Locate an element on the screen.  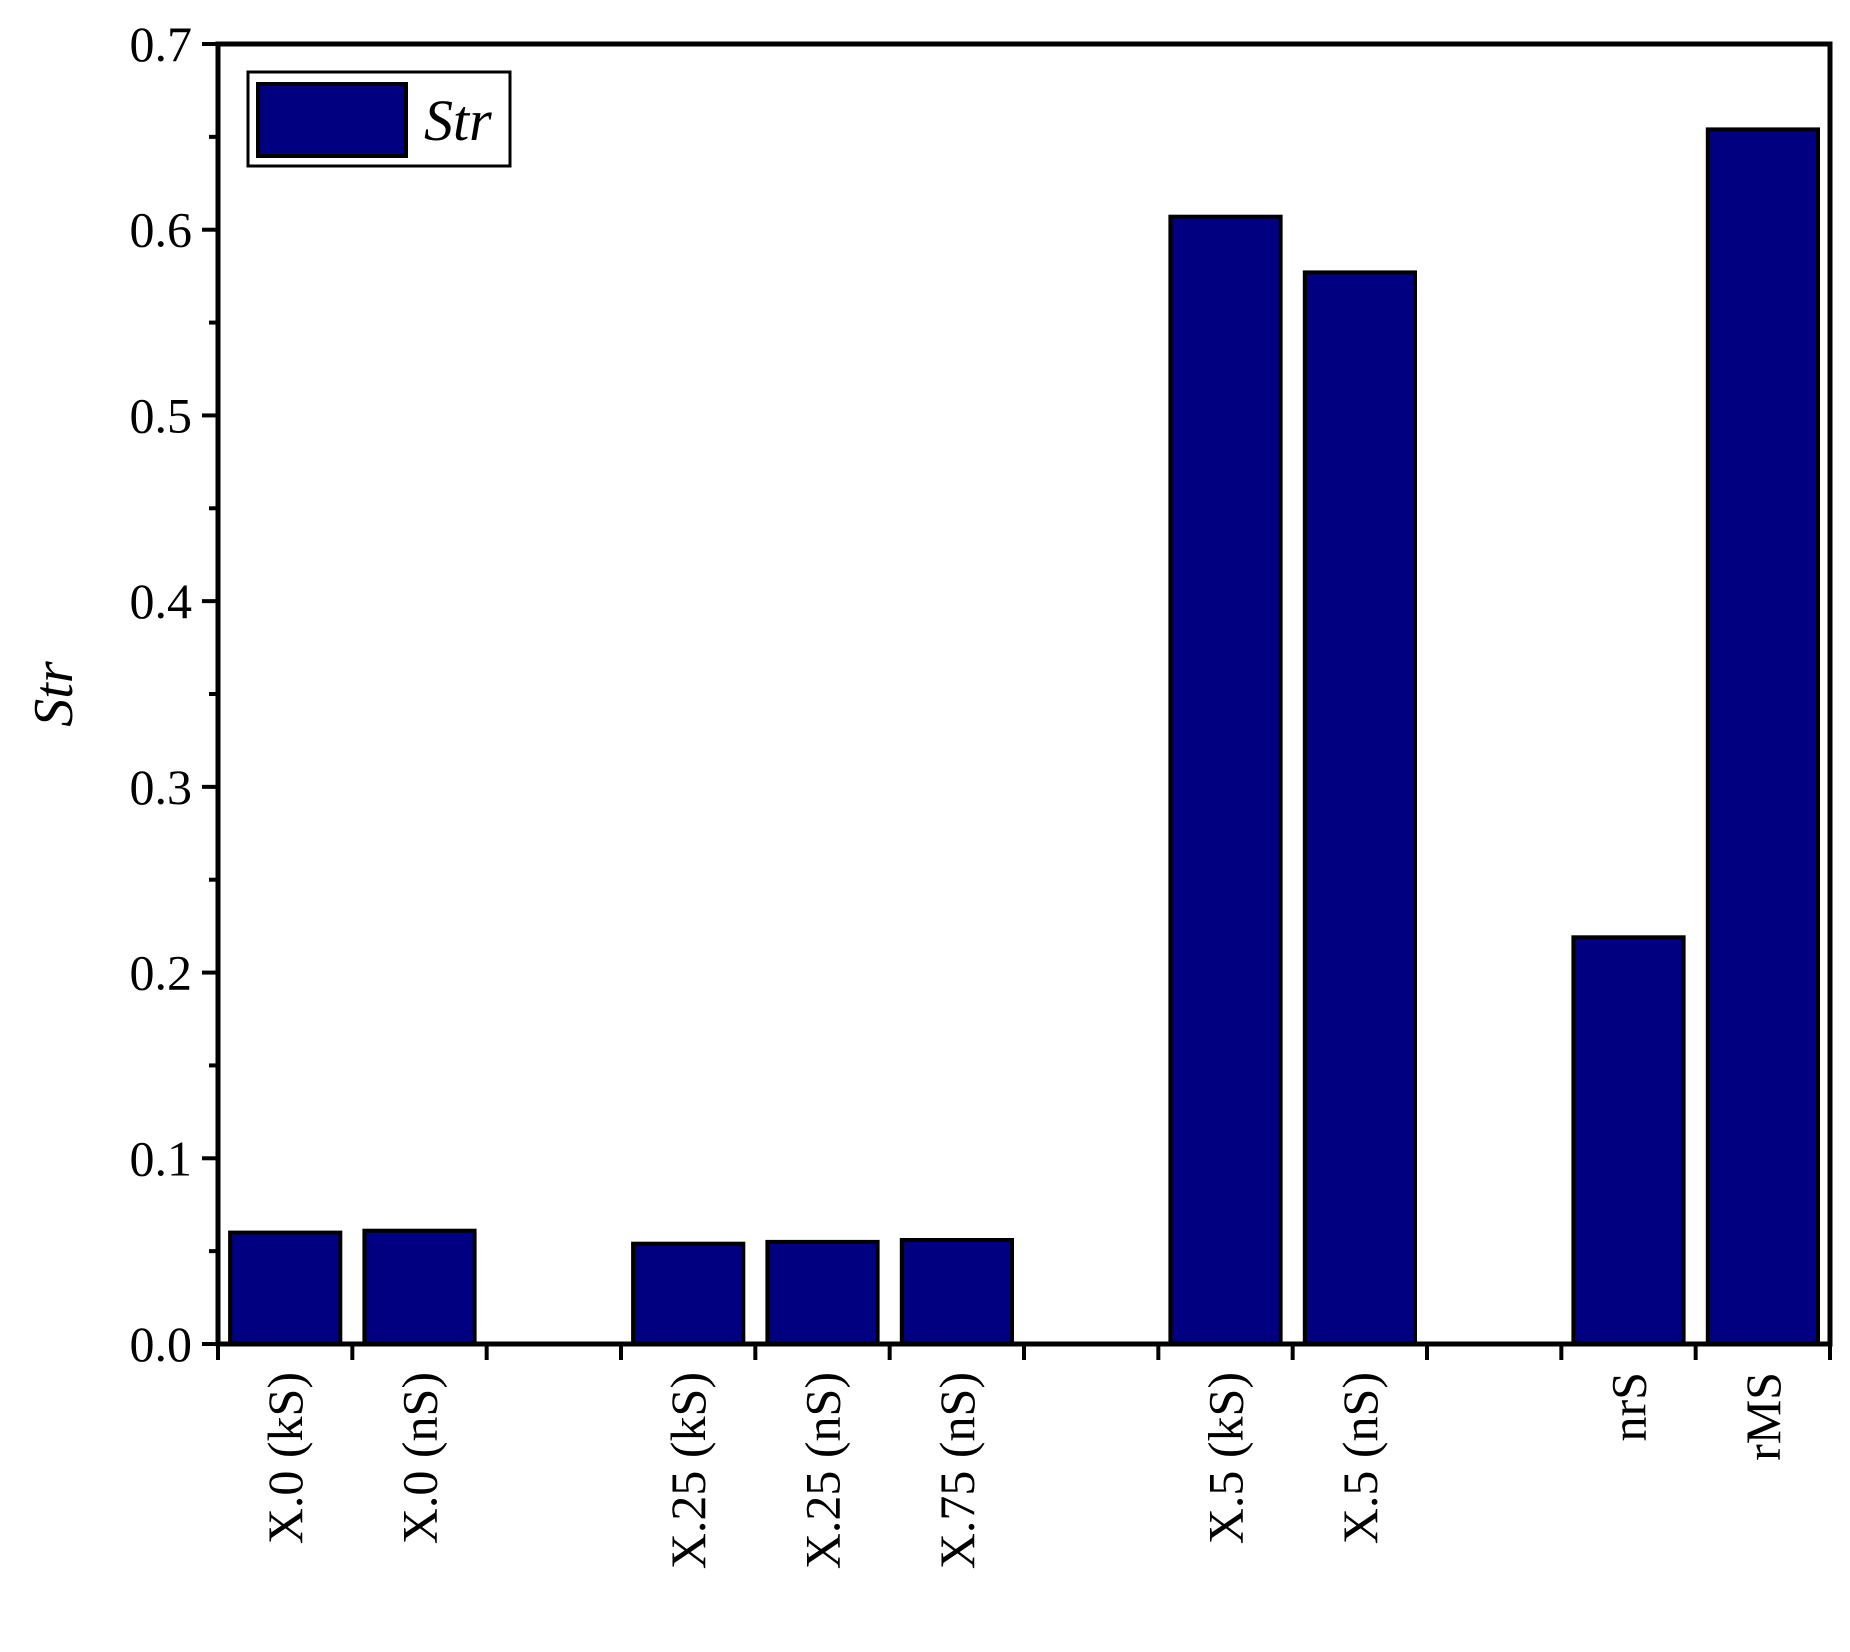
x-category-label: X.5 (nS) is located at coordinates (1360, 1458).